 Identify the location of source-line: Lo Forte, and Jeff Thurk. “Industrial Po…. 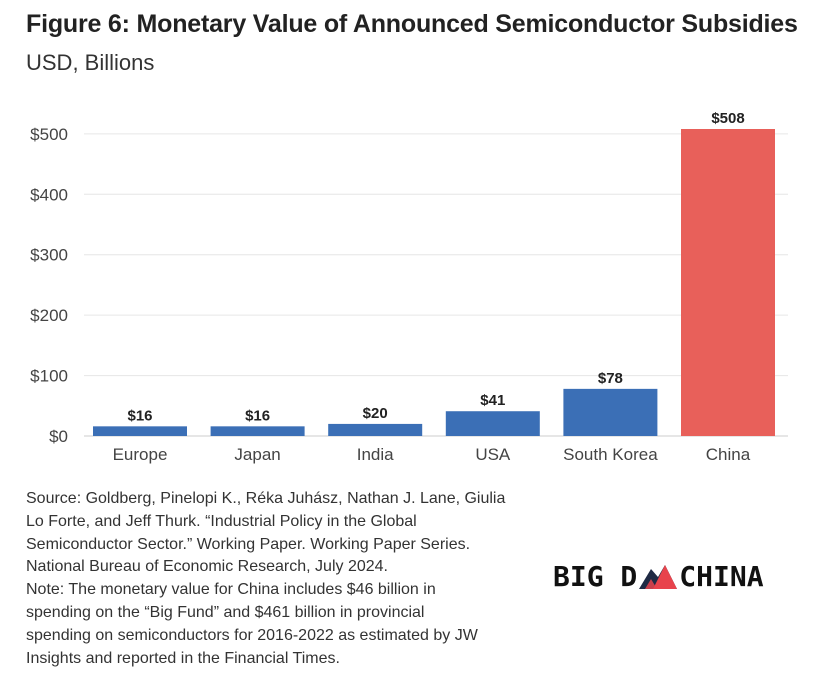
(221, 521).